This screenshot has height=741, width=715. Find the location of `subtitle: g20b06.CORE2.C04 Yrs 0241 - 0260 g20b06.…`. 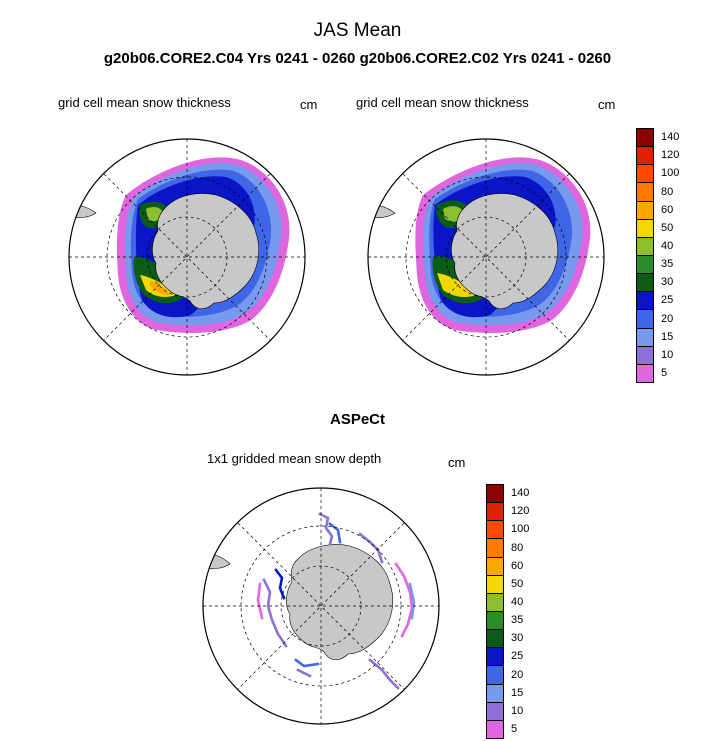

subtitle: g20b06.CORE2.C04 Yrs 0241 - 0260 g20b06.… is located at coordinates (357, 58).